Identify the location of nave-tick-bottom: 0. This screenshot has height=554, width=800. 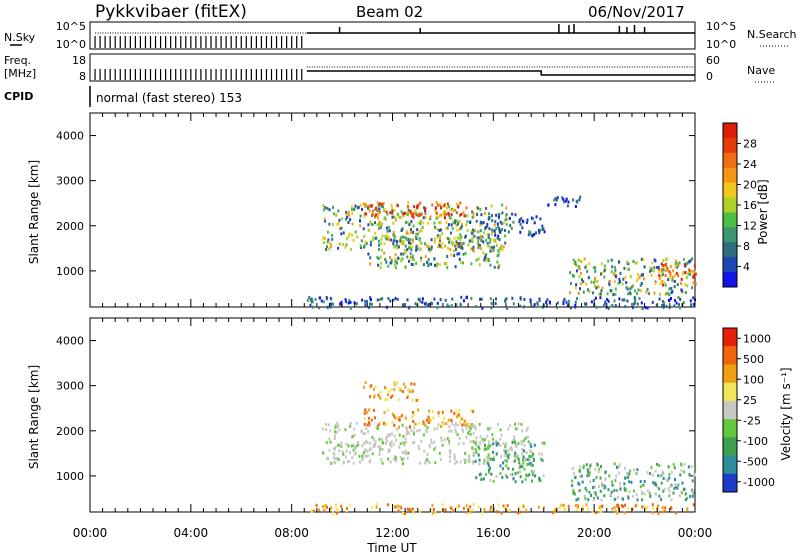
(709, 76).